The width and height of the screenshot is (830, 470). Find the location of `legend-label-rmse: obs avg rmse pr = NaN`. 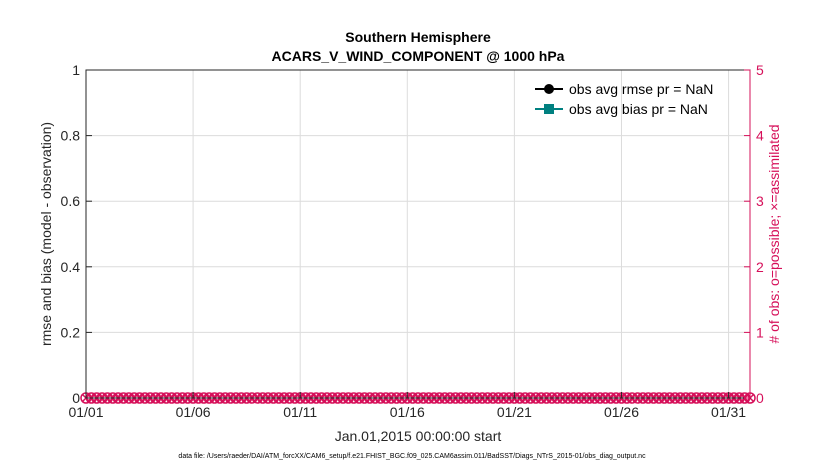

legend-label-rmse: obs avg rmse pr = NaN is located at coordinates (641, 89).